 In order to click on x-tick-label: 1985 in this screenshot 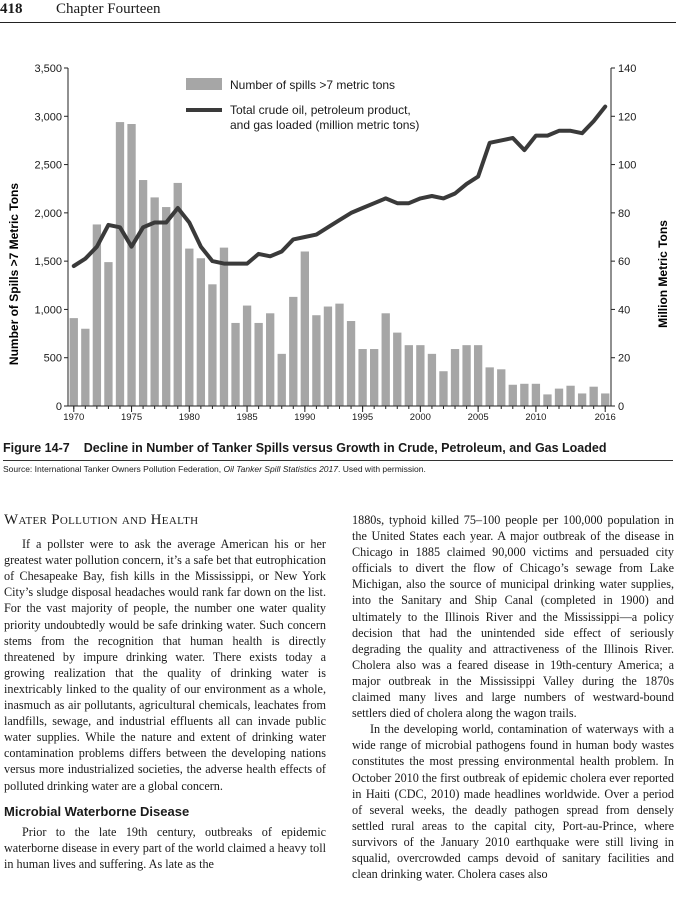, I will do `click(247, 417)`.